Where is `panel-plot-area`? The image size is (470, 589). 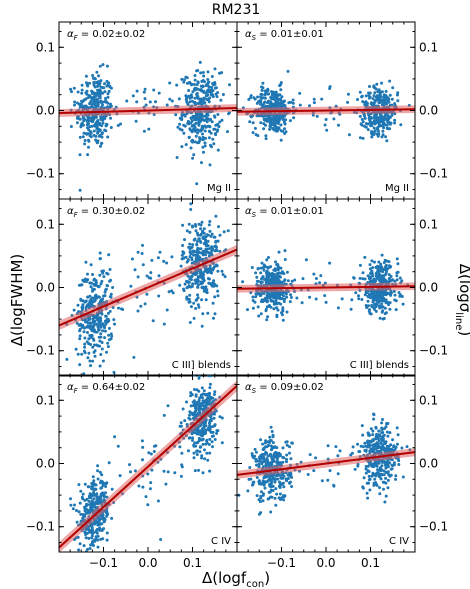 panel-plot-area is located at coordinates (326, 285).